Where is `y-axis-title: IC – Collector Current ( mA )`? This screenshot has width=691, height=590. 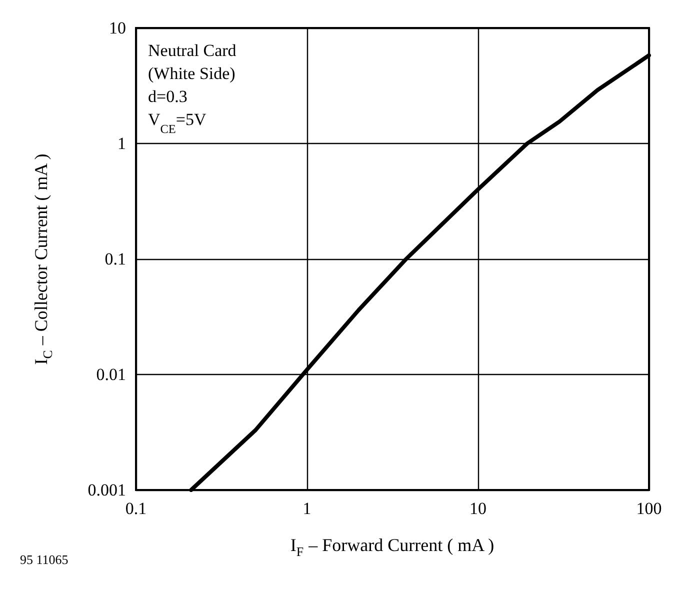 y-axis-title: IC – Collector Current ( mA ) is located at coordinates (43, 259).